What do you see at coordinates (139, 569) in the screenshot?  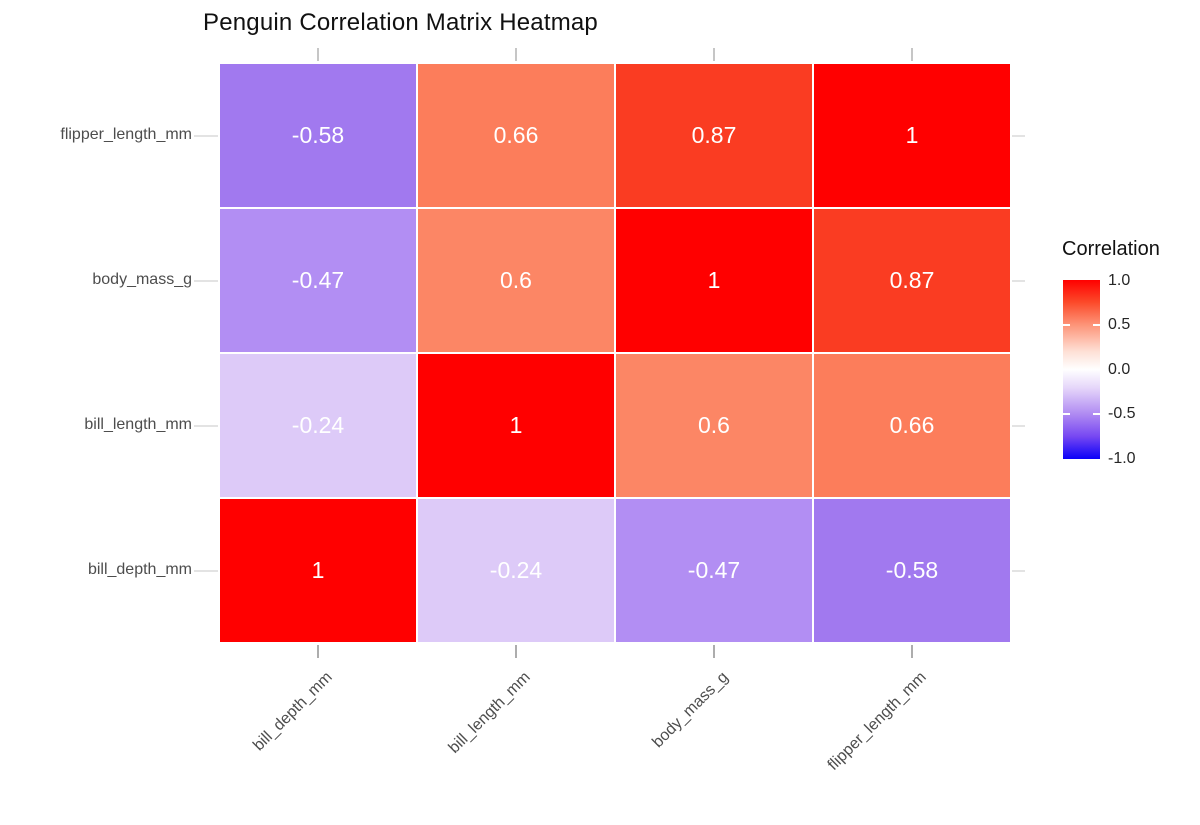 I see `y-axis-label: bill_depth_mm` at bounding box center [139, 569].